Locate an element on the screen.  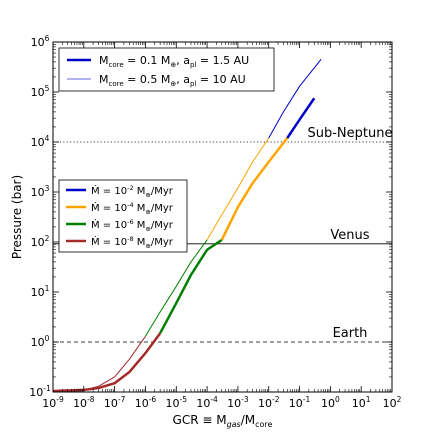
x-tick-label: 10⁻² is located at coordinates (269, 402).